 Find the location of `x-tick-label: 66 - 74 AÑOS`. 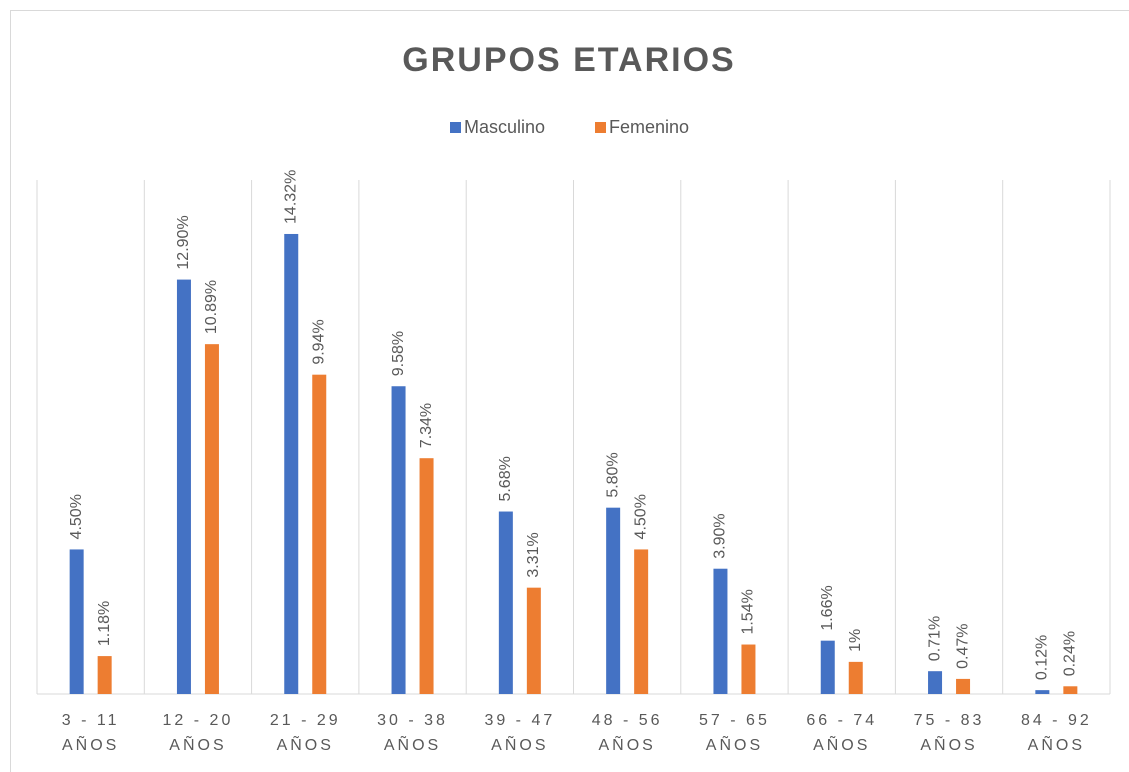

x-tick-label: 66 - 74 AÑOS is located at coordinates (841, 733).